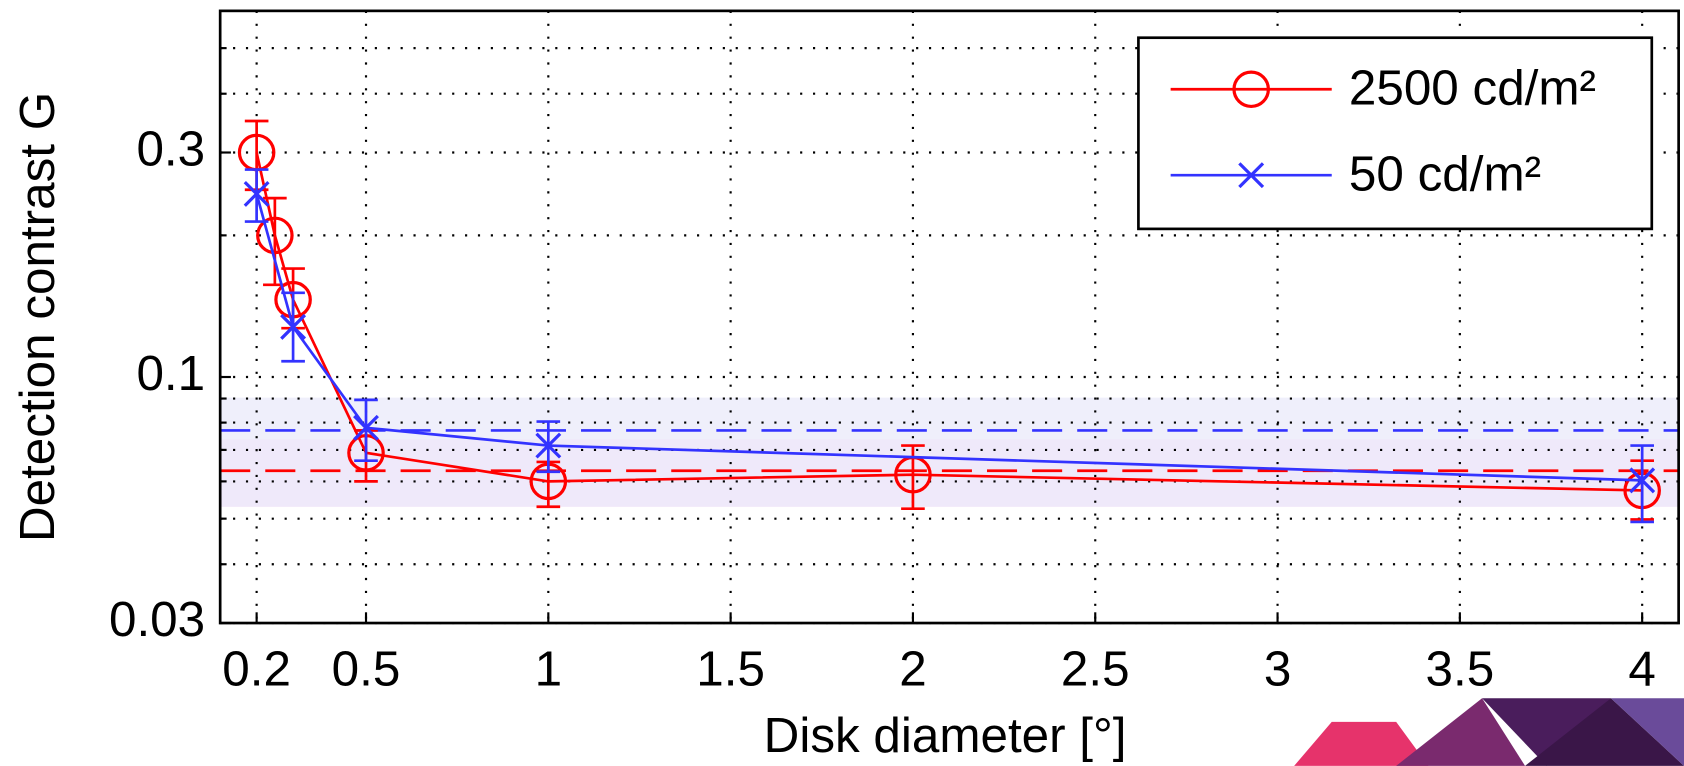 The height and width of the screenshot is (766, 1684). Describe the element at coordinates (1489, 732) in the screenshot. I see `decoration` at that location.